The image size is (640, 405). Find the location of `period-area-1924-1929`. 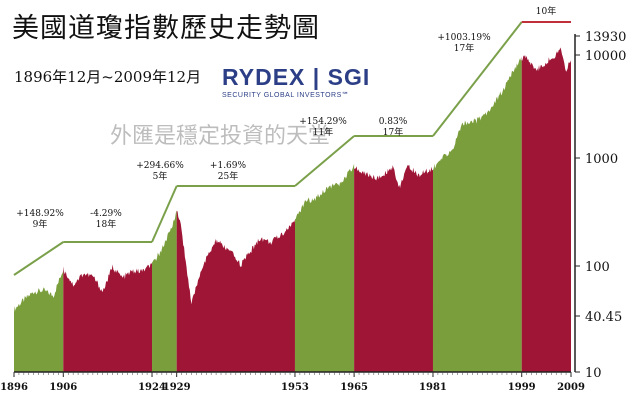

period-area-1924-1929 is located at coordinates (164, 291).